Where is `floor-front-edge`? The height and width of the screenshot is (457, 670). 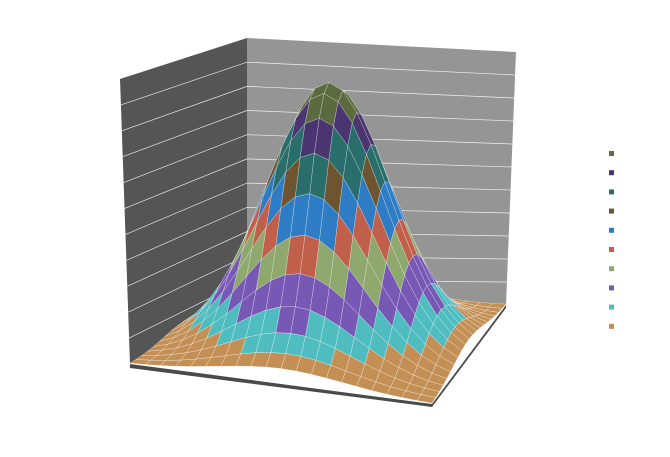
floor-front-edge is located at coordinates (281, 385).